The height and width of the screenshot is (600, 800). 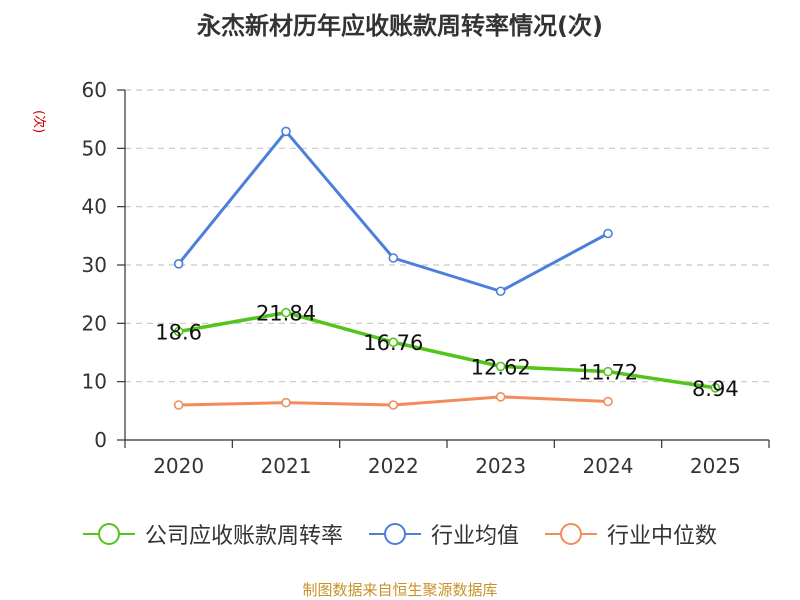 I want to click on legend: 公司应收账款周转率 行业均值 行业中位数, so click(x=400, y=534).